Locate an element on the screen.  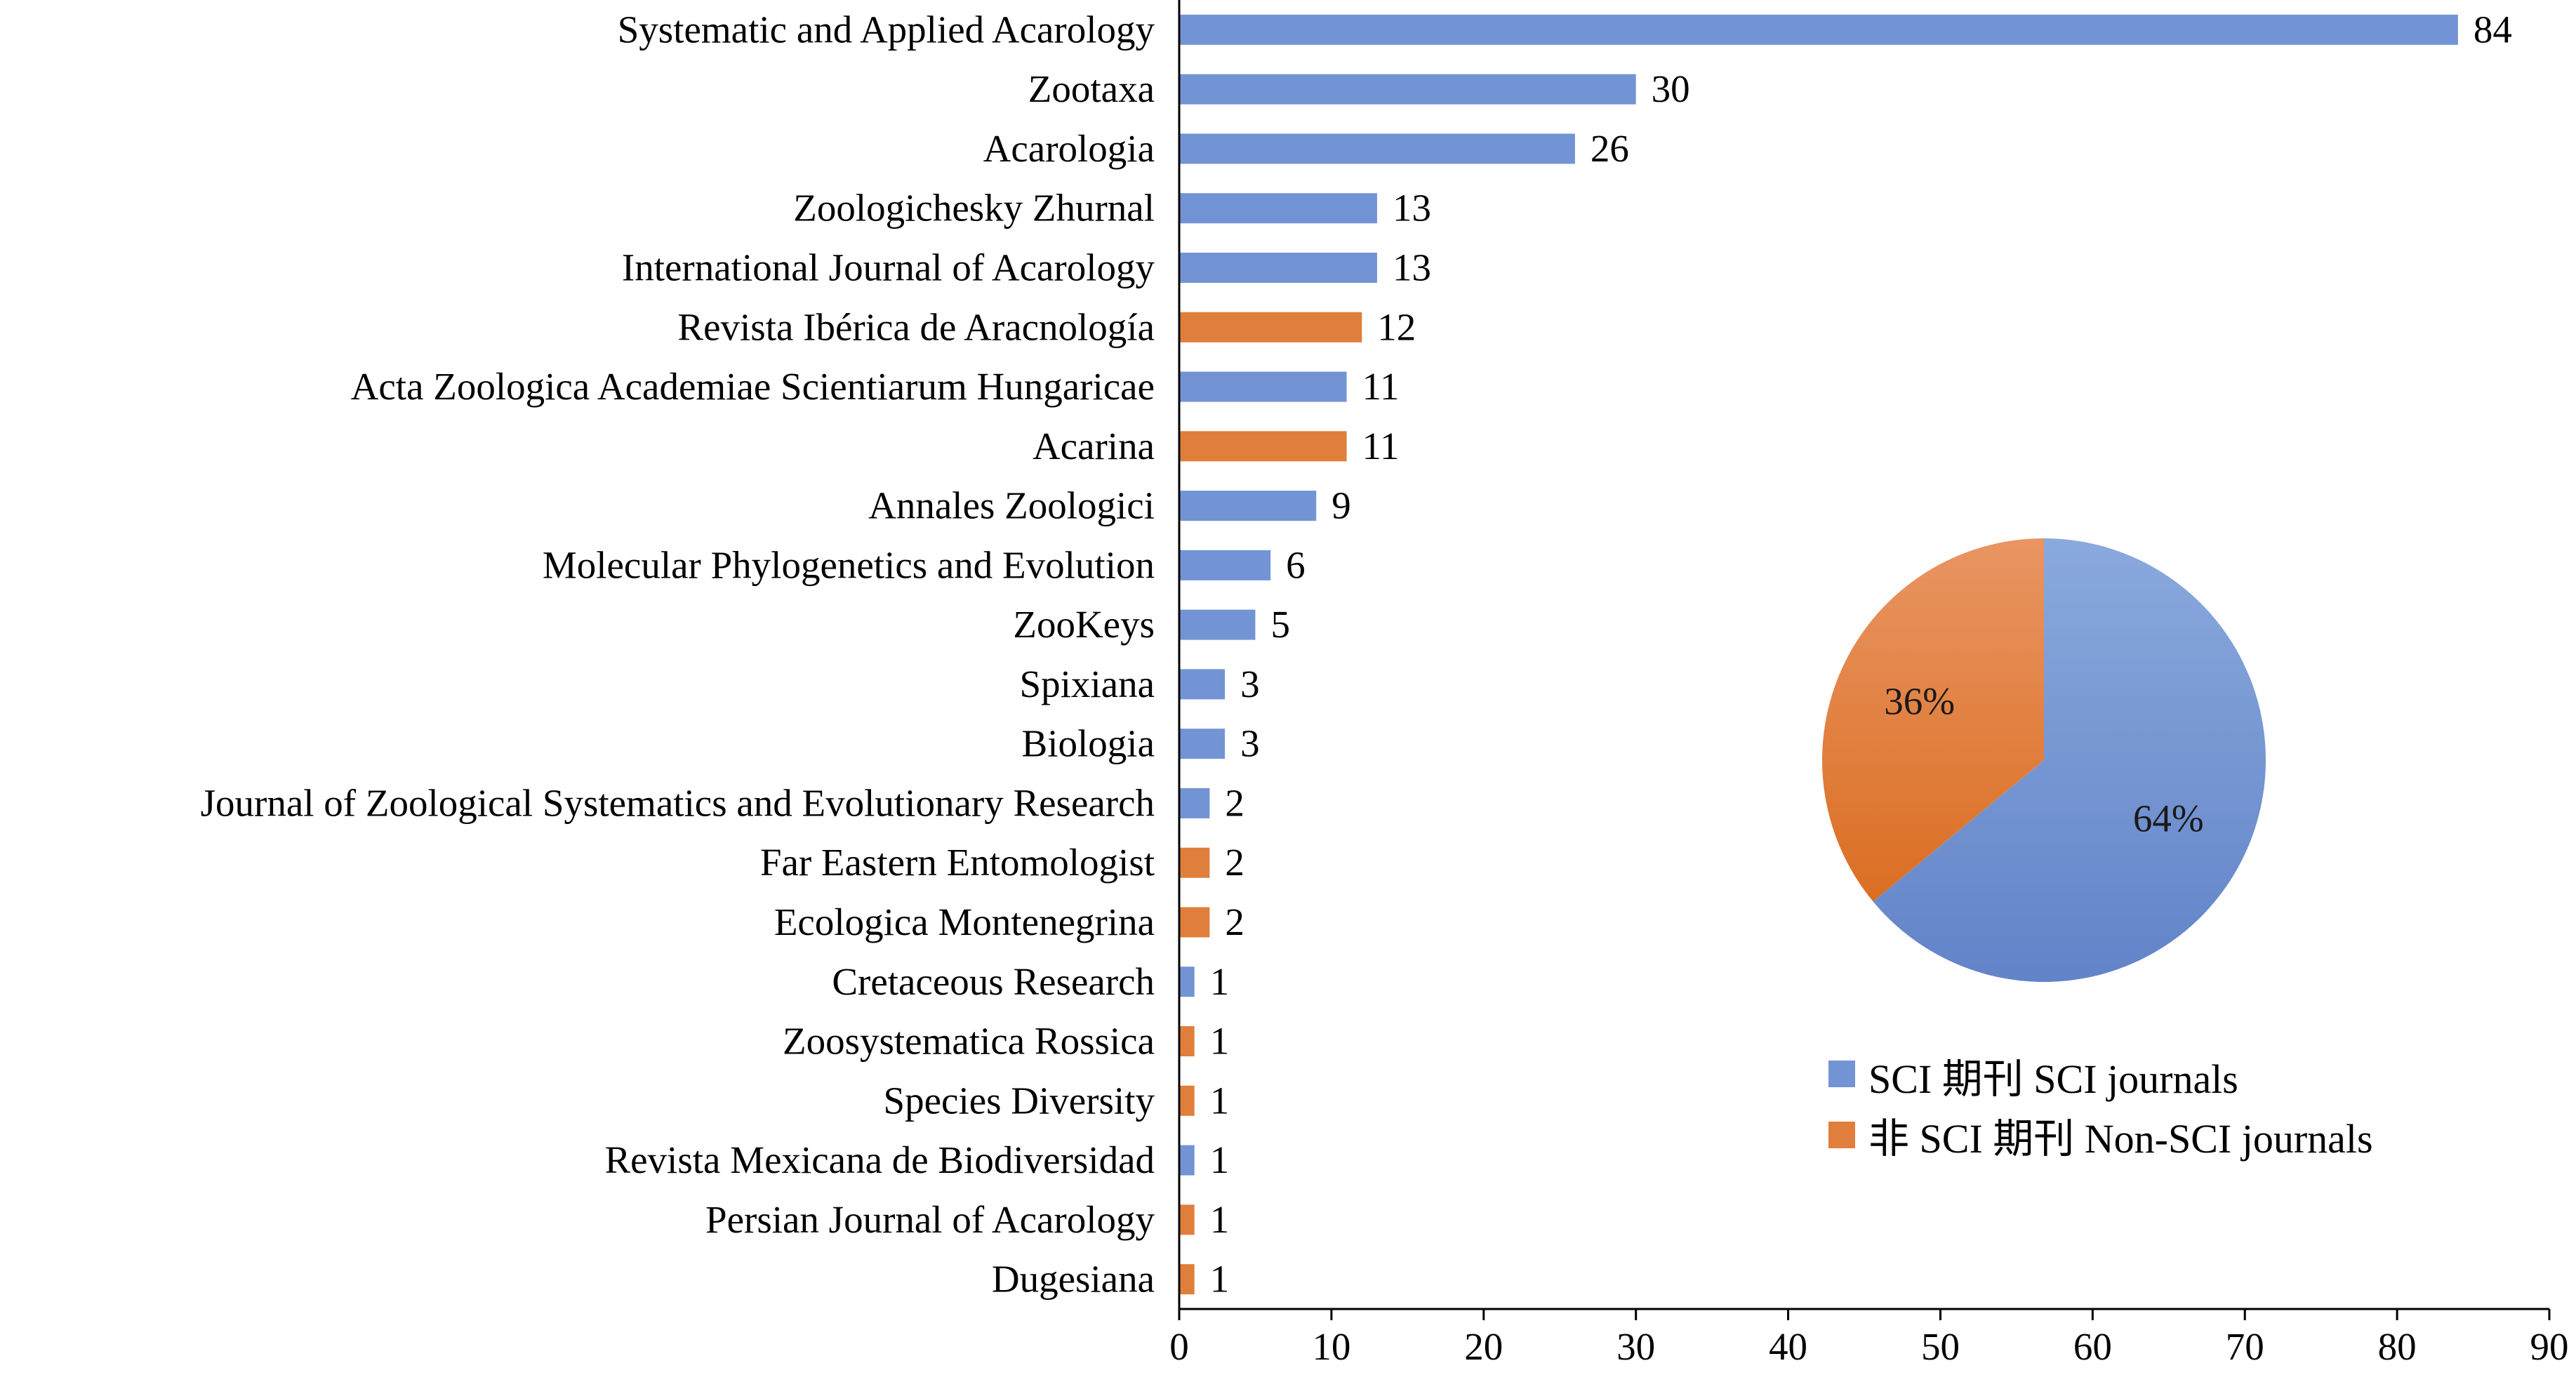
value-label-12: 3 is located at coordinates (1250, 684).